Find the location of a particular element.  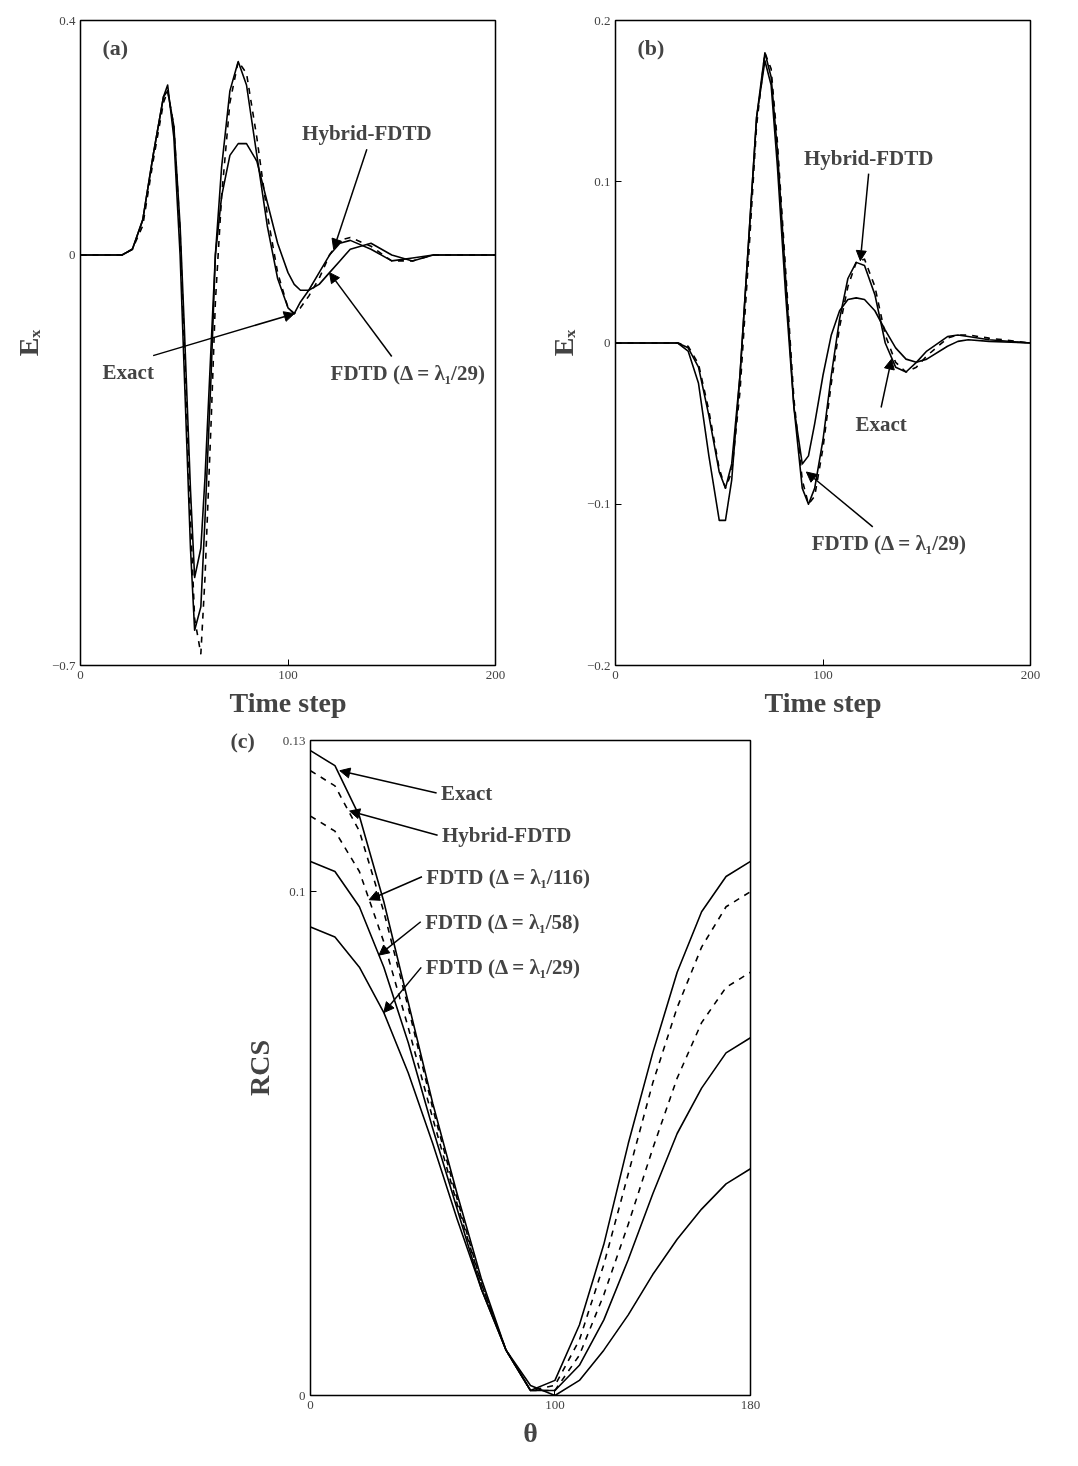

x-axis-title: θ is located at coordinates (530, 1432).